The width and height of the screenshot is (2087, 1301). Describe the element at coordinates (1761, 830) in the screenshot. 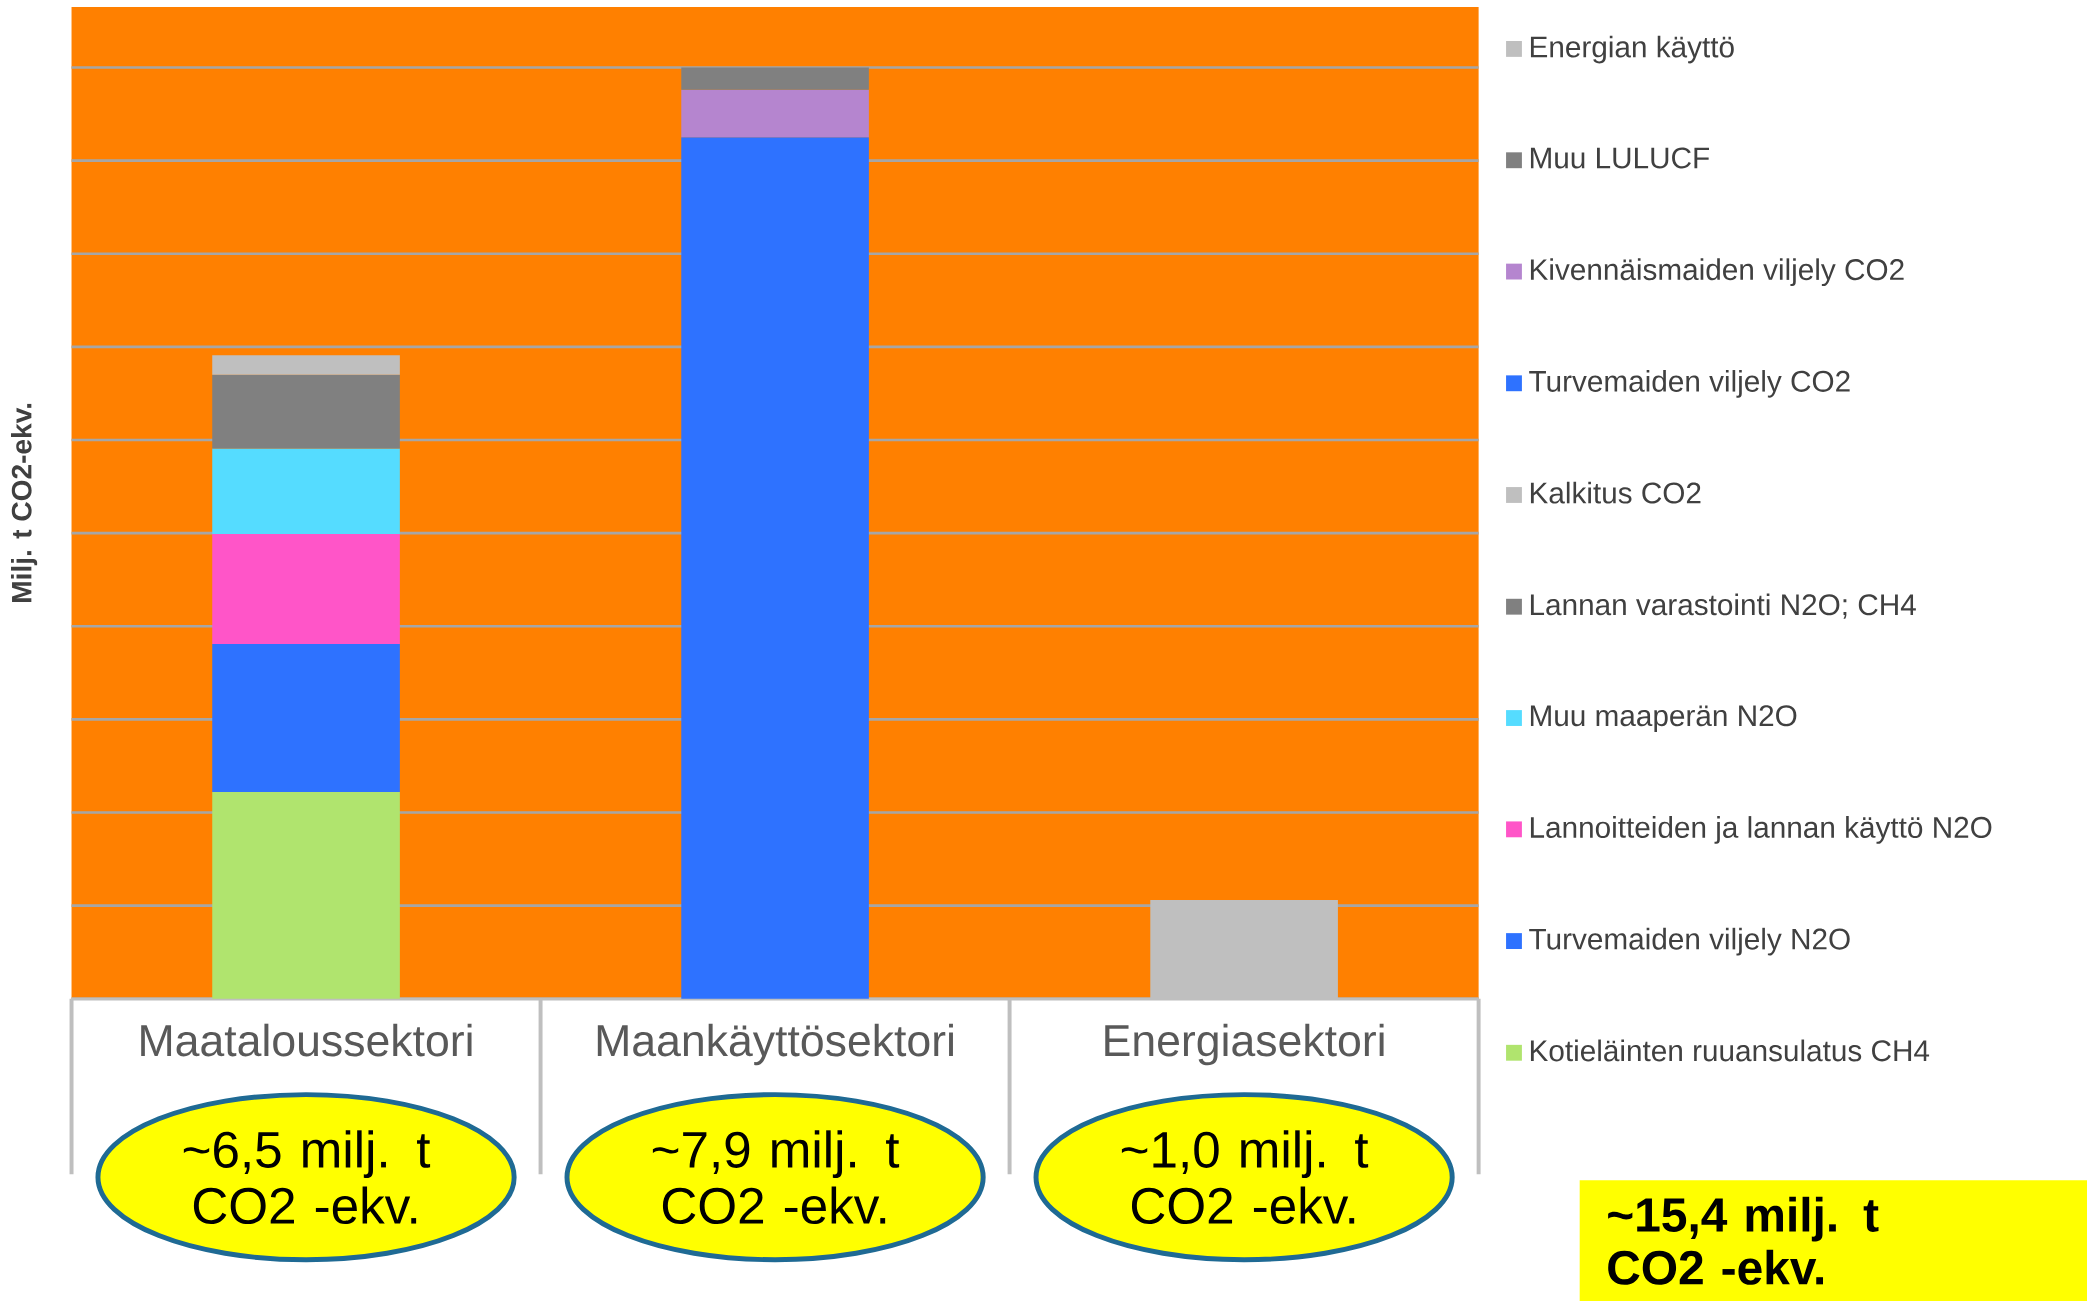

I see `legend-label: Lannoitteiden ja lannan käyttö N2O` at that location.